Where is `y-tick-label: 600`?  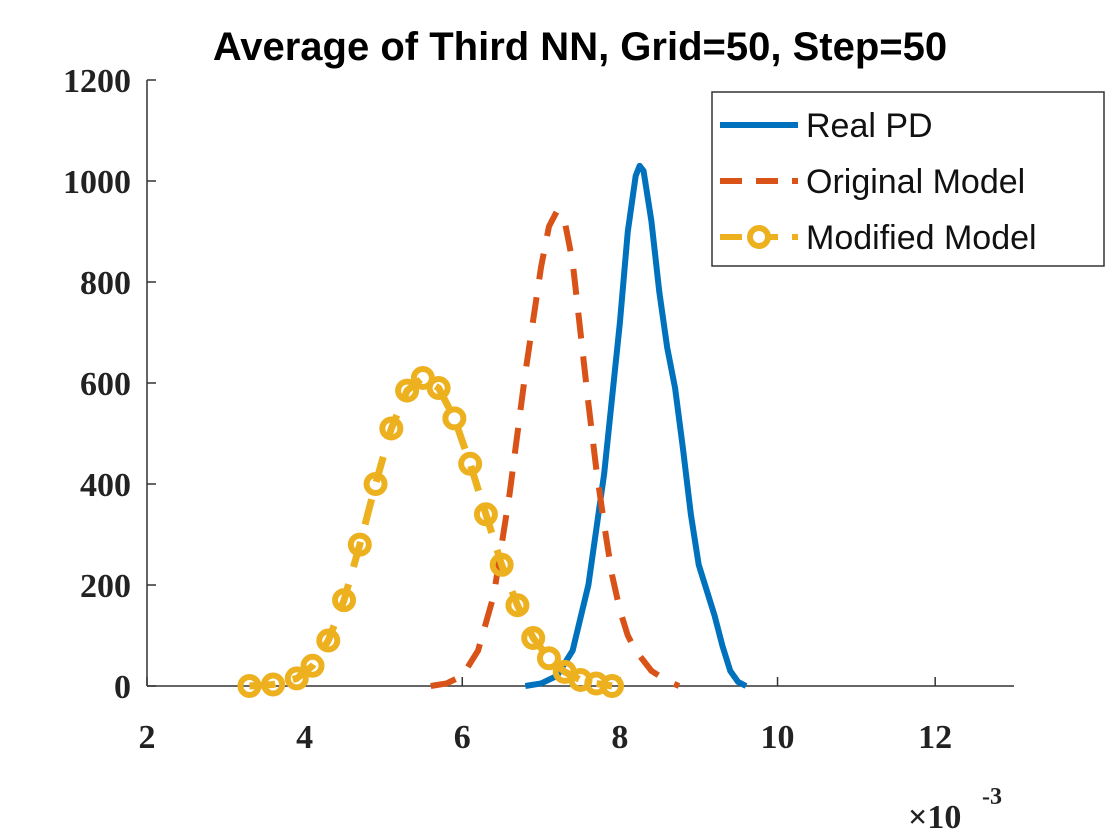 y-tick-label: 600 is located at coordinates (105, 384).